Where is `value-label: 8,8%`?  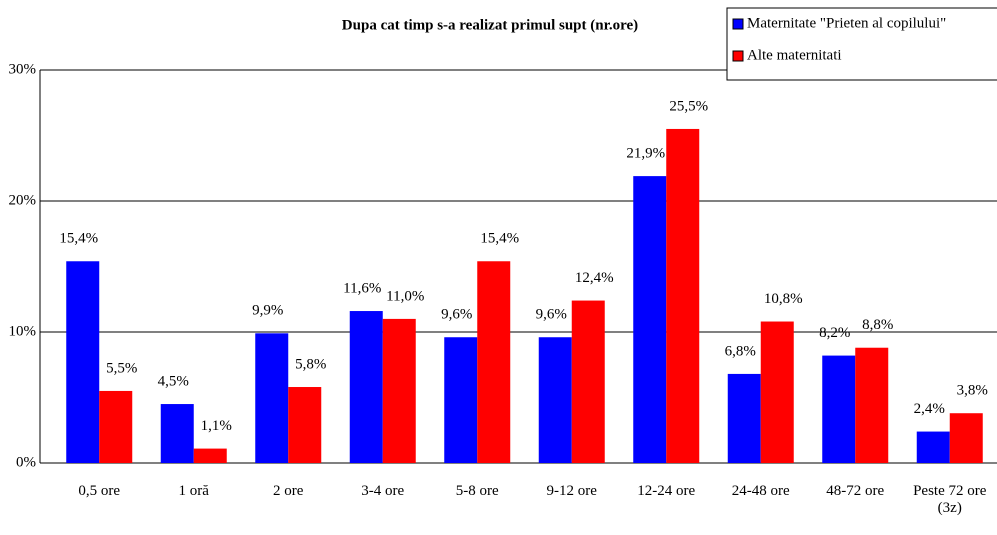 value-label: 8,8% is located at coordinates (877, 325).